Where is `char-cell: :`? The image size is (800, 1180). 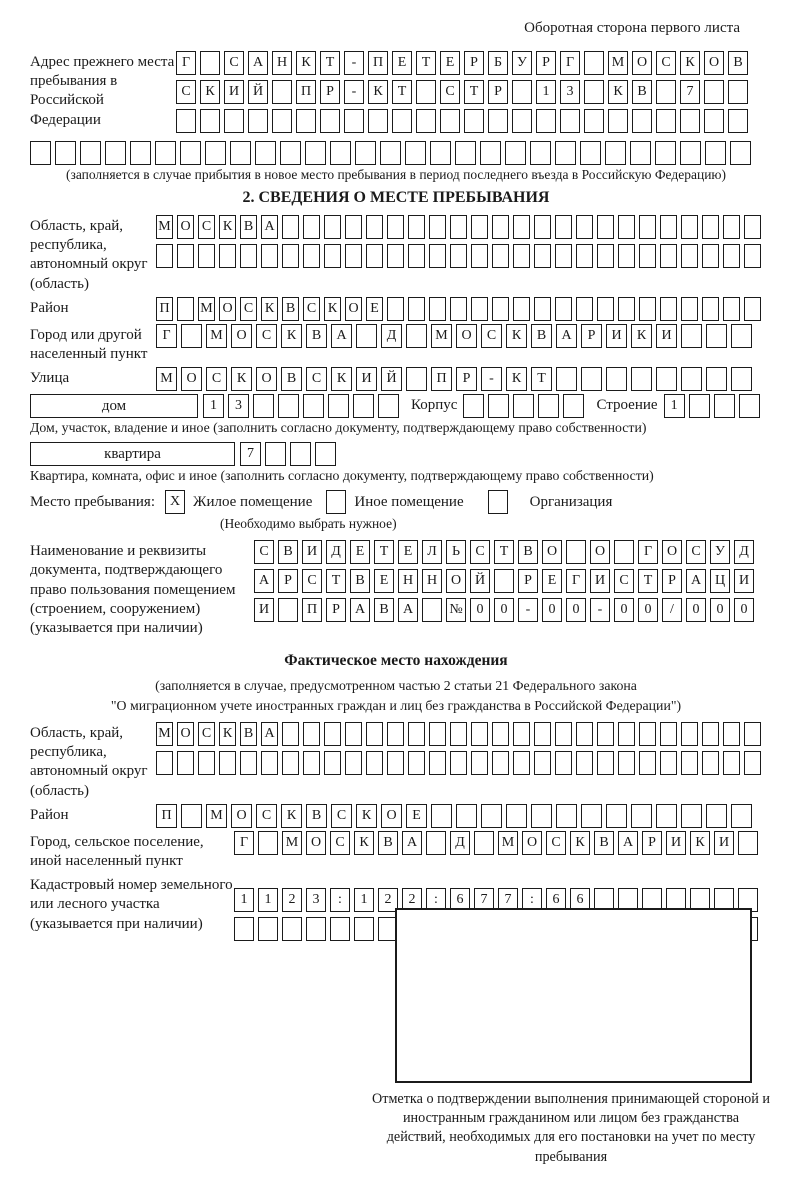
char-cell: : is located at coordinates (340, 900).